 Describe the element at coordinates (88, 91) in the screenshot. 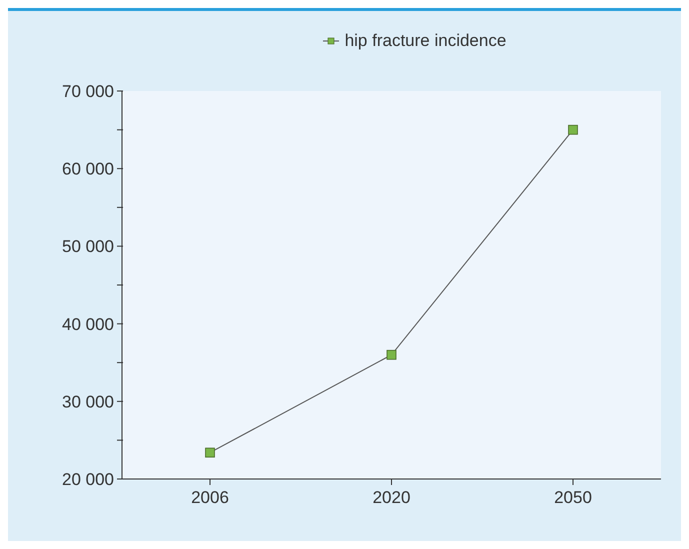

I see `y-tick-label: 70 000` at that location.